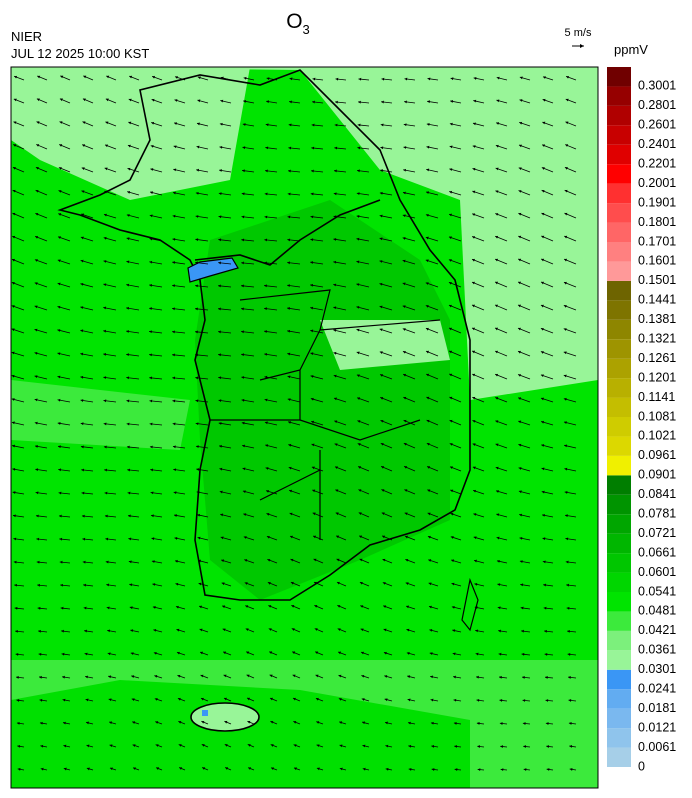 The width and height of the screenshot is (692, 798). What do you see at coordinates (657, 572) in the screenshot?
I see `colorbar-label: 0.0601` at bounding box center [657, 572].